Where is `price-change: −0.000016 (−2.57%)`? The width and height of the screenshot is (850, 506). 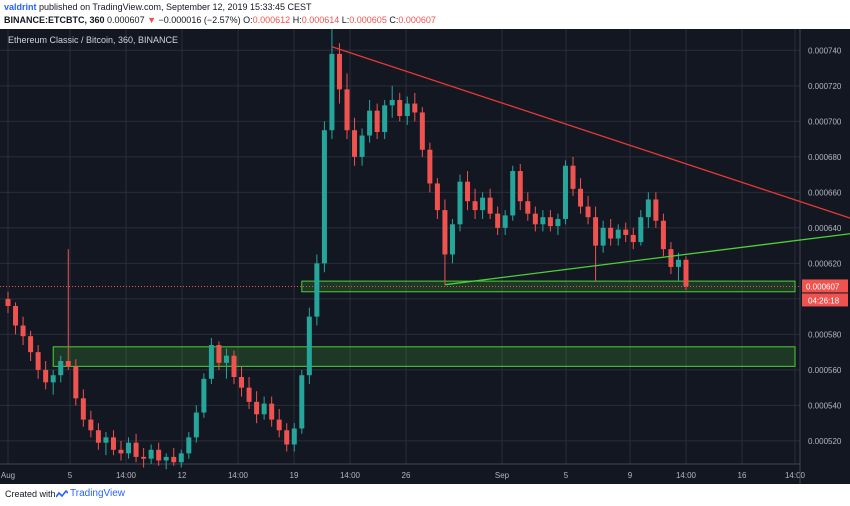
price-change: −0.000016 (−2.57%) is located at coordinates (199, 20).